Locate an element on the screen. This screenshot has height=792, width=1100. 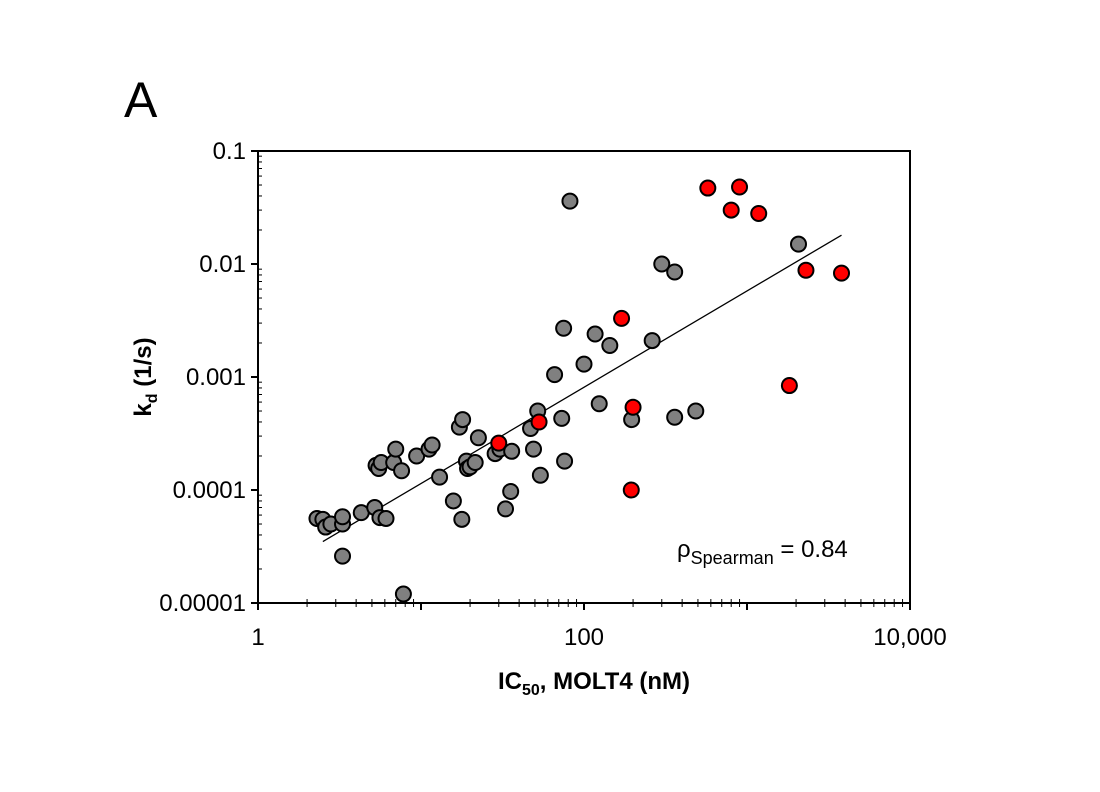
y-axis-title-sub: d is located at coordinates (152, 398).